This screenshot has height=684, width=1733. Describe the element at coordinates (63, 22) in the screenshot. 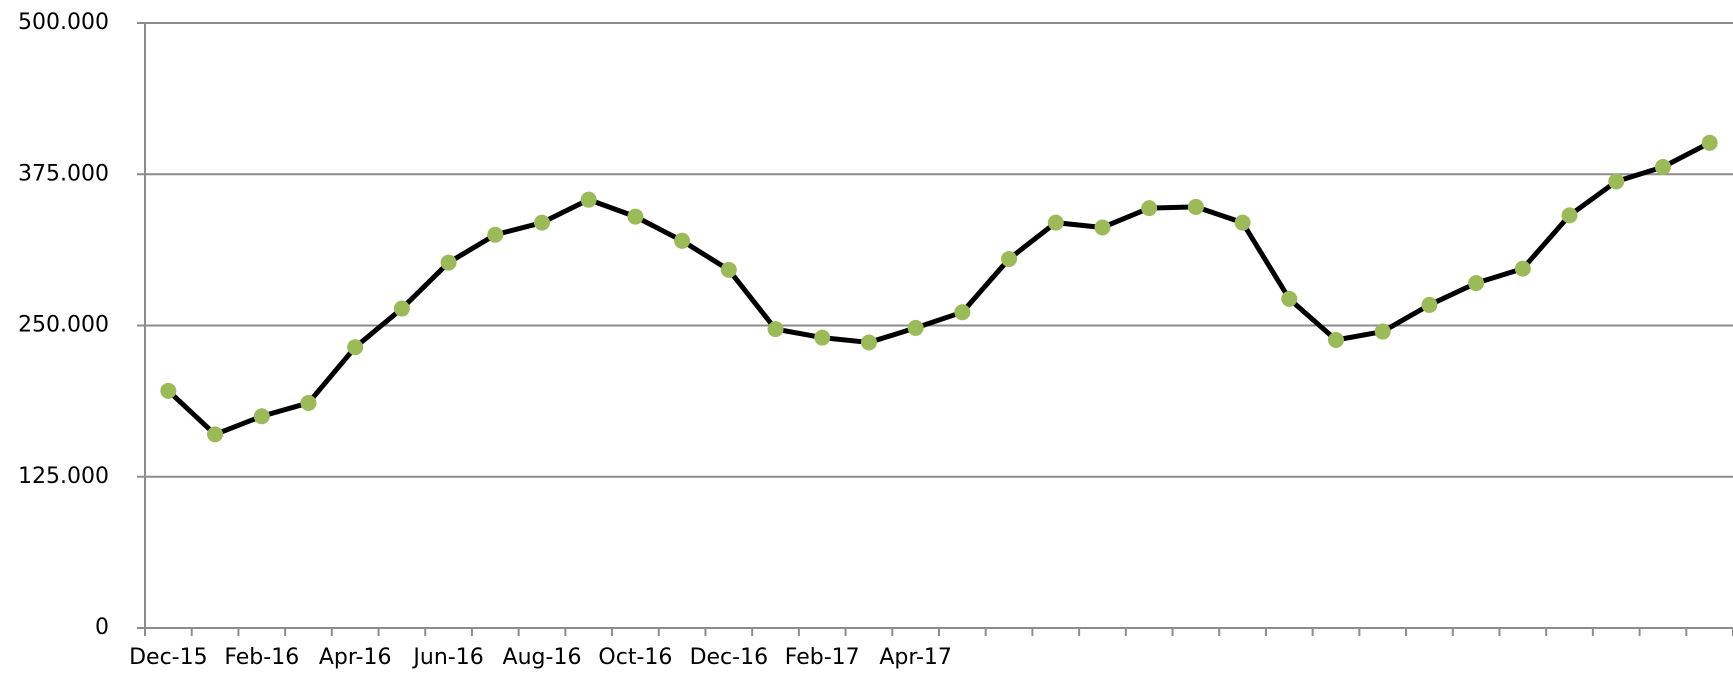

I see `y-tick-label: 500.000` at that location.